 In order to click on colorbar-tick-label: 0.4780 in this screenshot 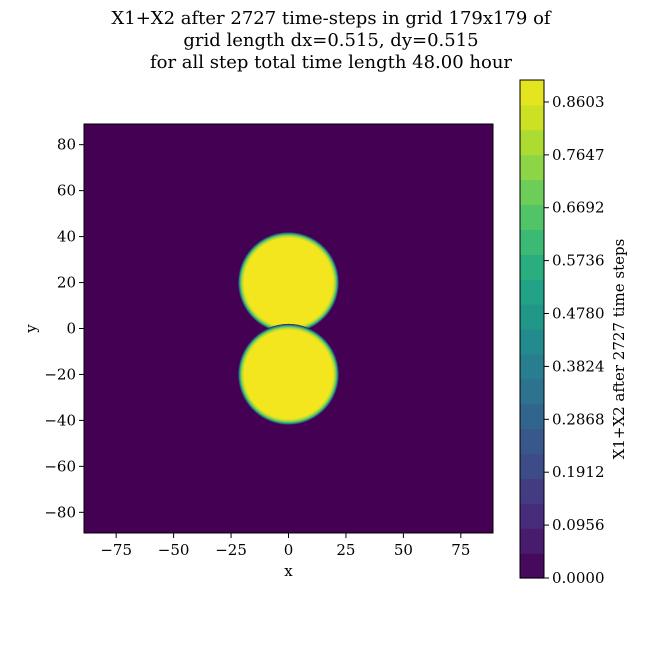, I will do `click(578, 314)`.